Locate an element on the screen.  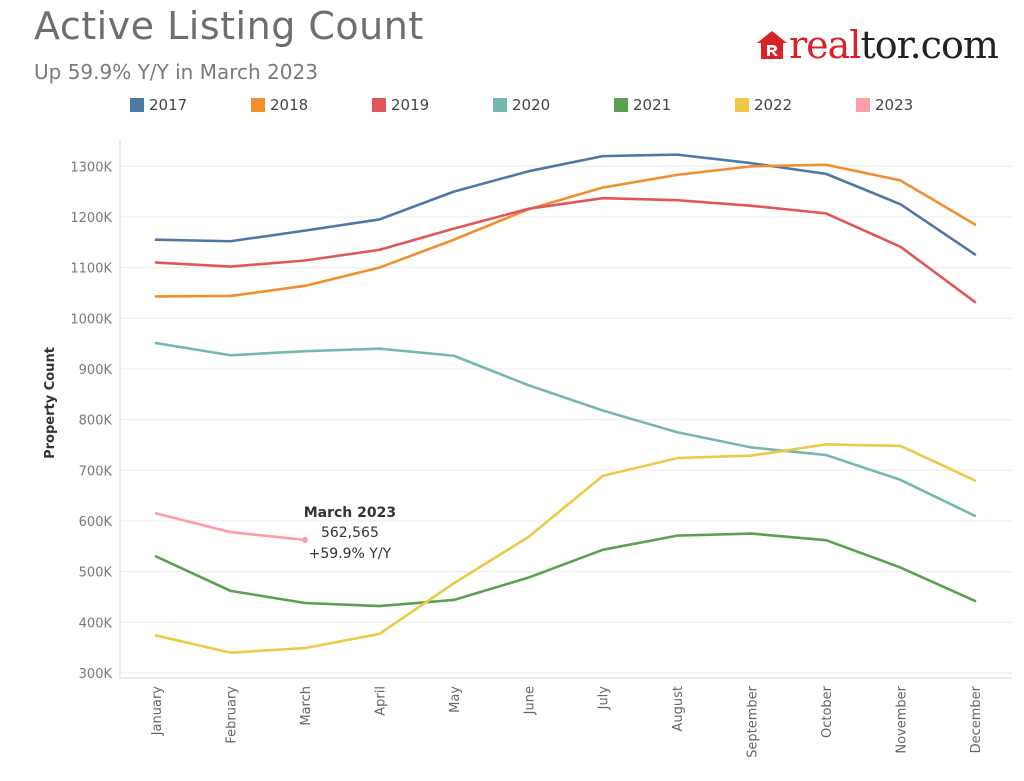
x-tick-label: June is located at coordinates (529, 700).